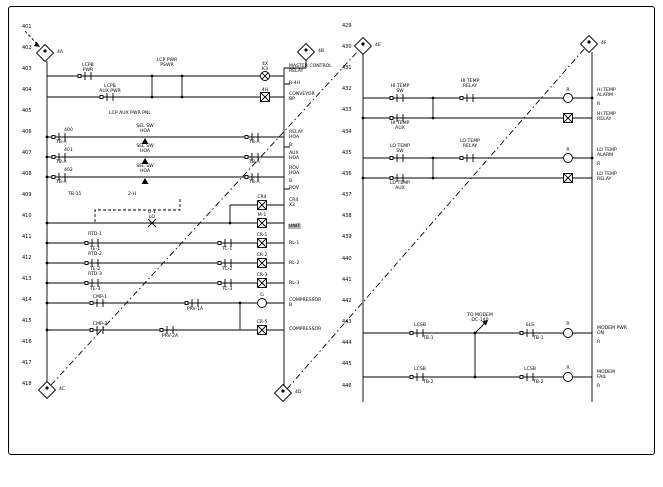  What do you see at coordinates (347, 216) in the screenshot?
I see `line-number: 438` at bounding box center [347, 216].